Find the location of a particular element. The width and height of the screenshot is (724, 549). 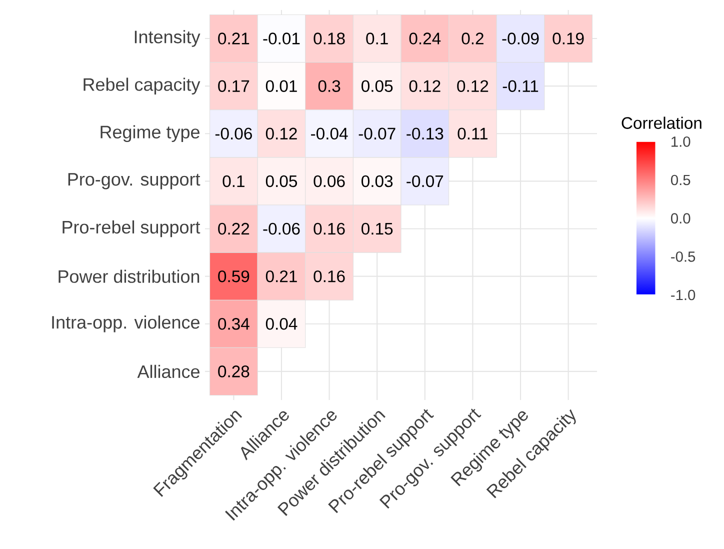

data-label: -0.11 is located at coordinates (520, 86).